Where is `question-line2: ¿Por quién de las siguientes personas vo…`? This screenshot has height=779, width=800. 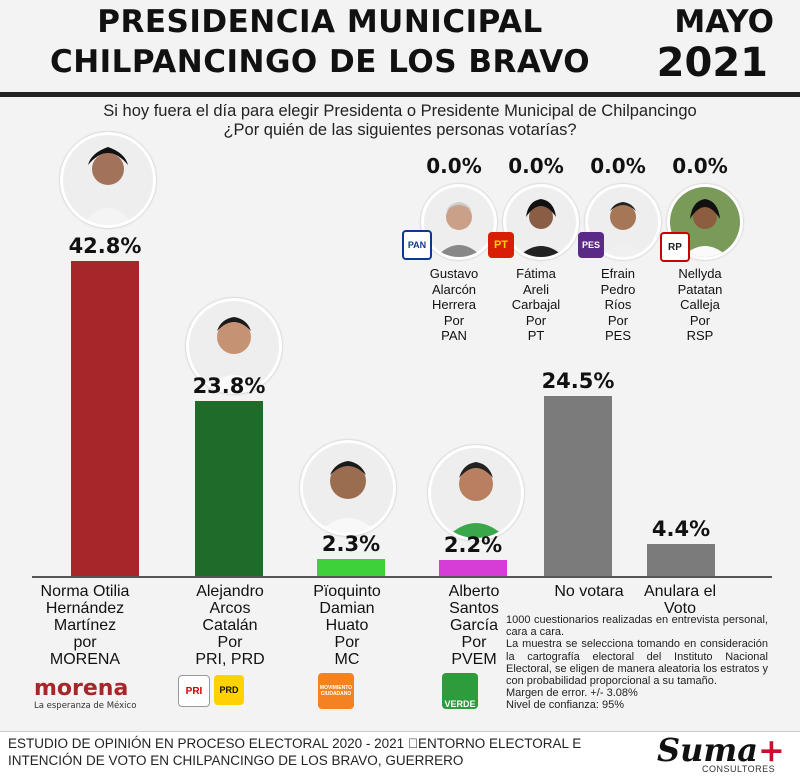
question-line2: ¿Por quién de las siguientes personas vo… is located at coordinates (400, 130).